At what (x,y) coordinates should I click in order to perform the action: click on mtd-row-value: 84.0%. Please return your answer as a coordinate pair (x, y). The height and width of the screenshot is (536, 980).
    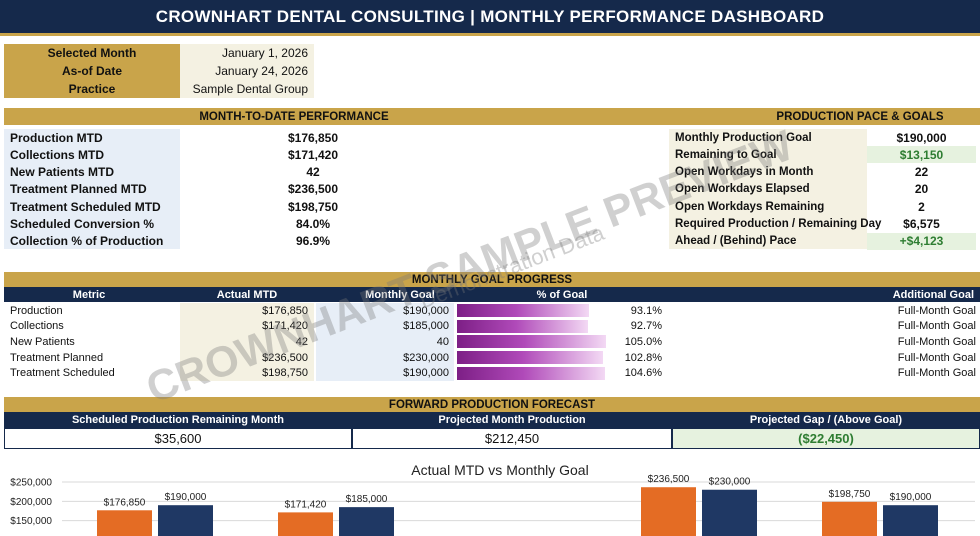
    Looking at the image, I should click on (313, 224).